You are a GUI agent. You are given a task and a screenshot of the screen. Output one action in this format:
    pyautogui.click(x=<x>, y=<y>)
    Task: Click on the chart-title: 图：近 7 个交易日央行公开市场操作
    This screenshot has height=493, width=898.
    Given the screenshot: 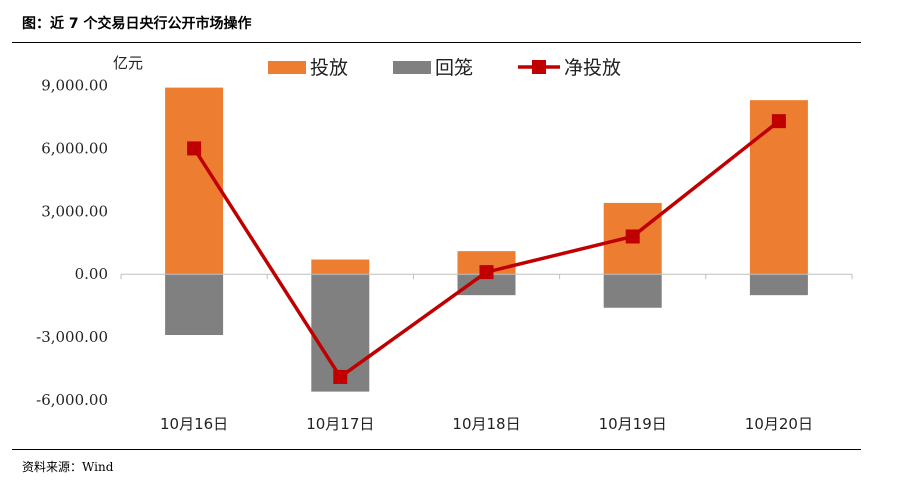 What is the action you would take?
    pyautogui.click(x=137, y=24)
    